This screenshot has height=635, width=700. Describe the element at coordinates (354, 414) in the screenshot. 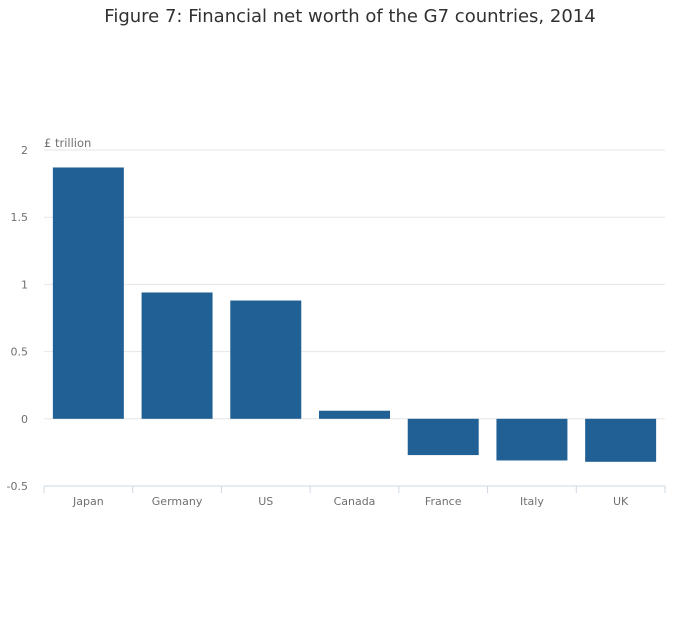

I see `bar-canada` at that location.